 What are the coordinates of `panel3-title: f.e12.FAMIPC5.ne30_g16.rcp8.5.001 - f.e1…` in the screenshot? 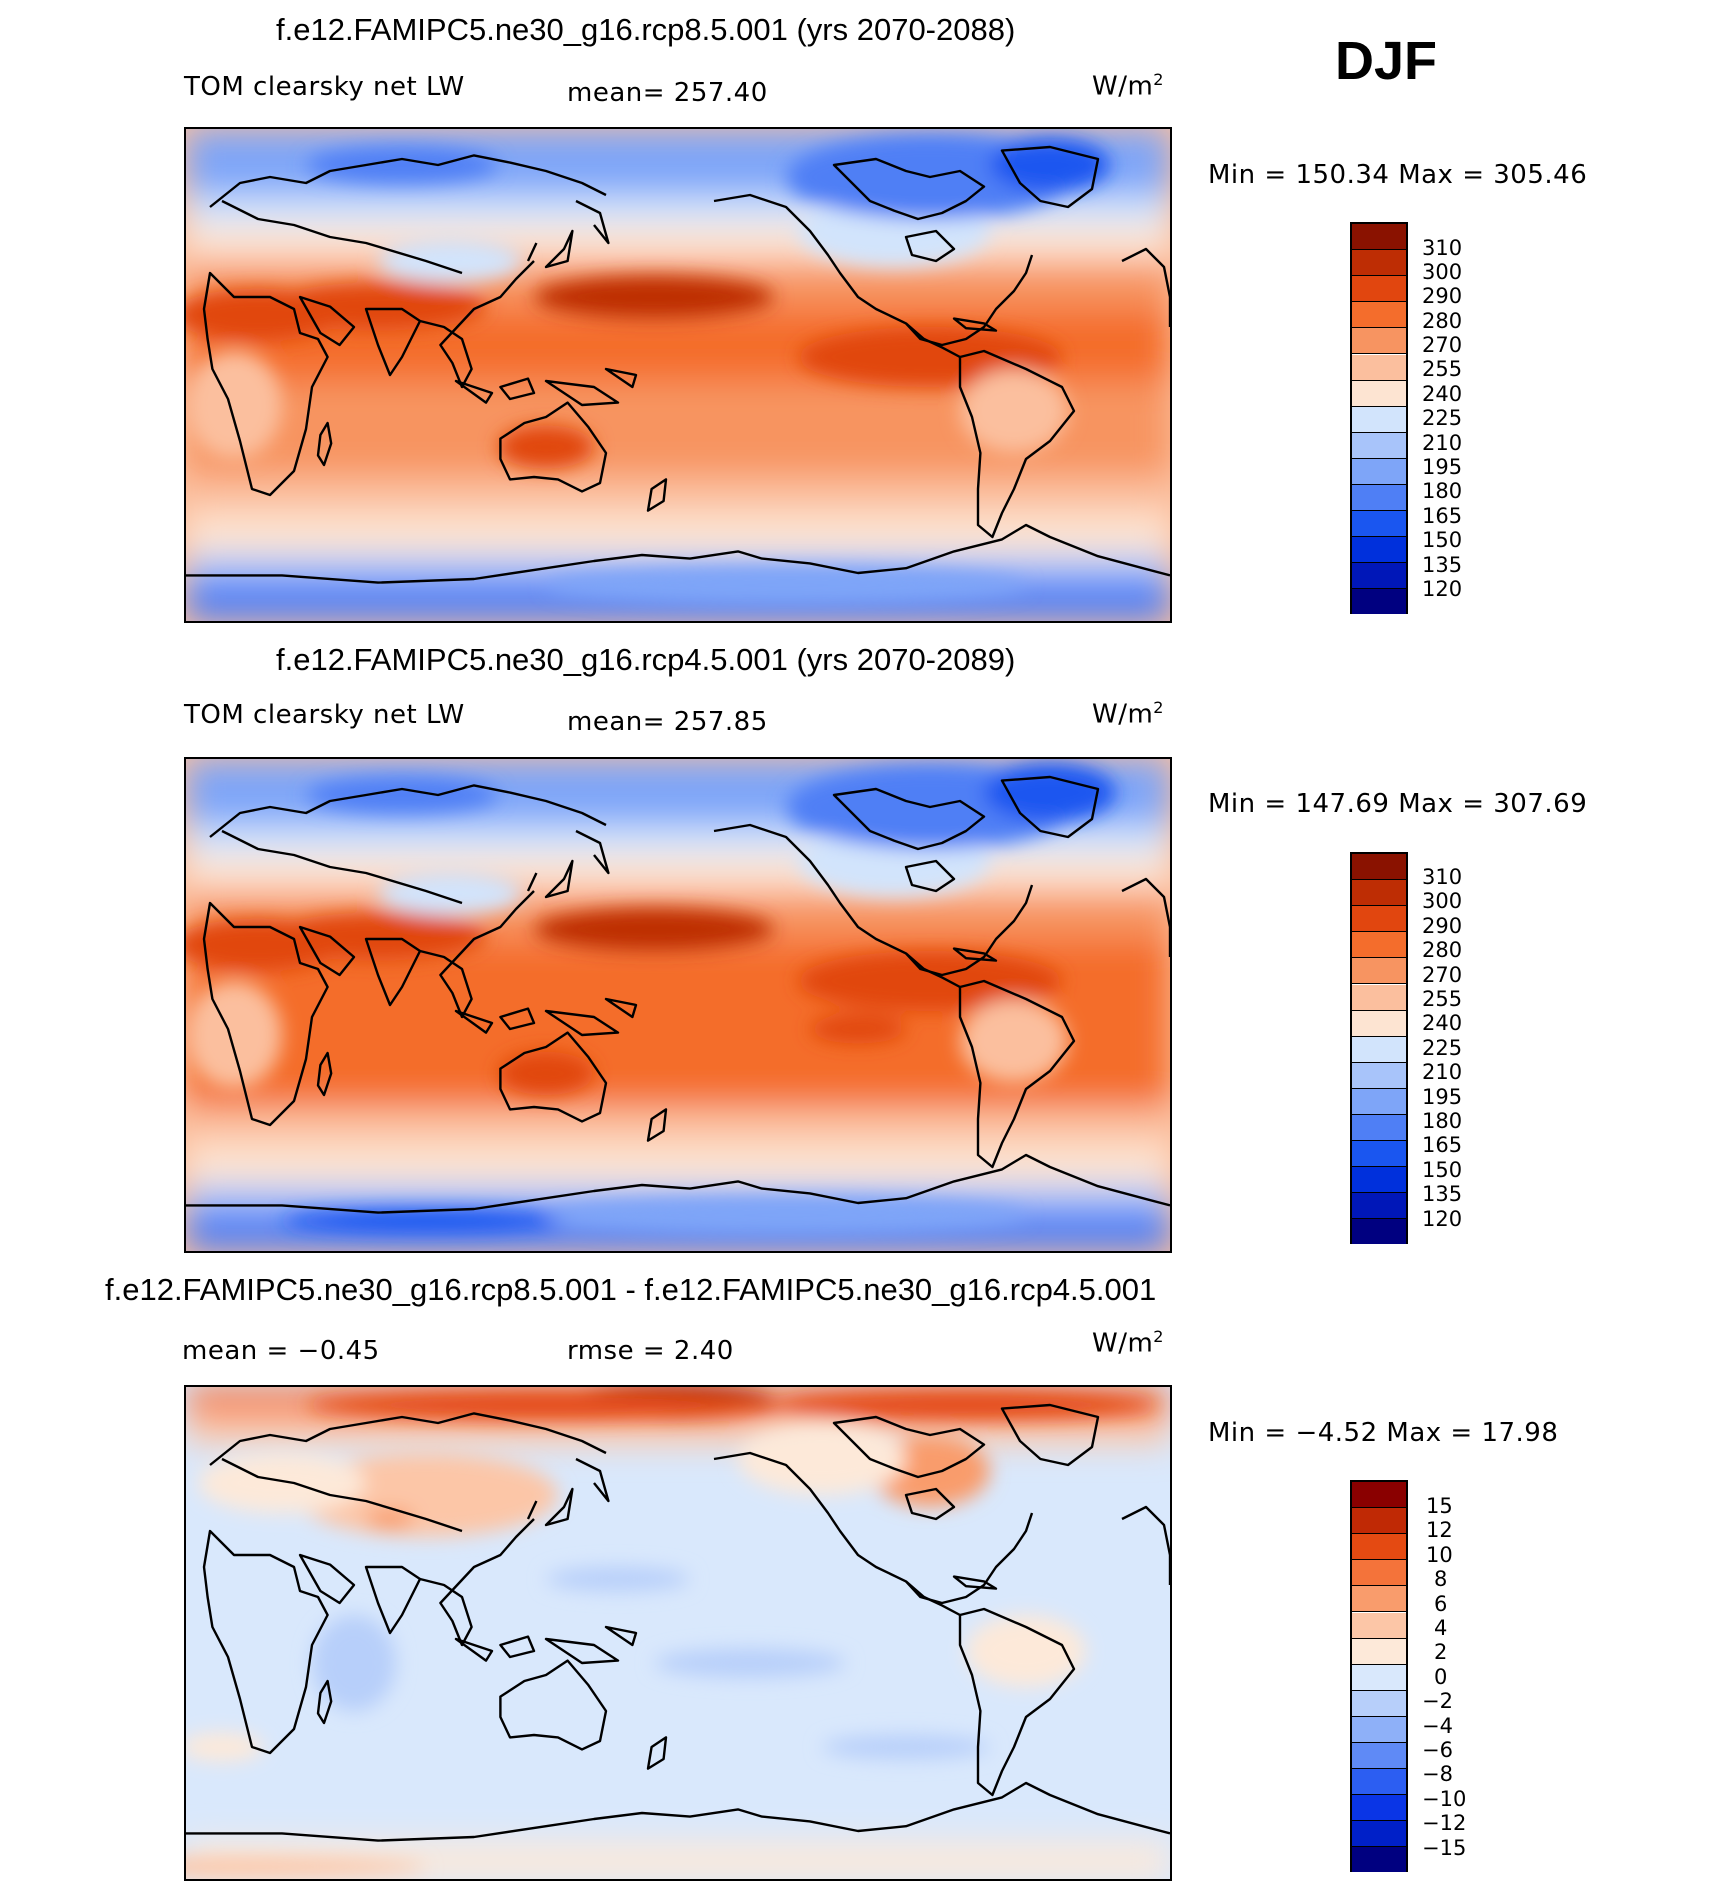 It's located at (631, 1289).